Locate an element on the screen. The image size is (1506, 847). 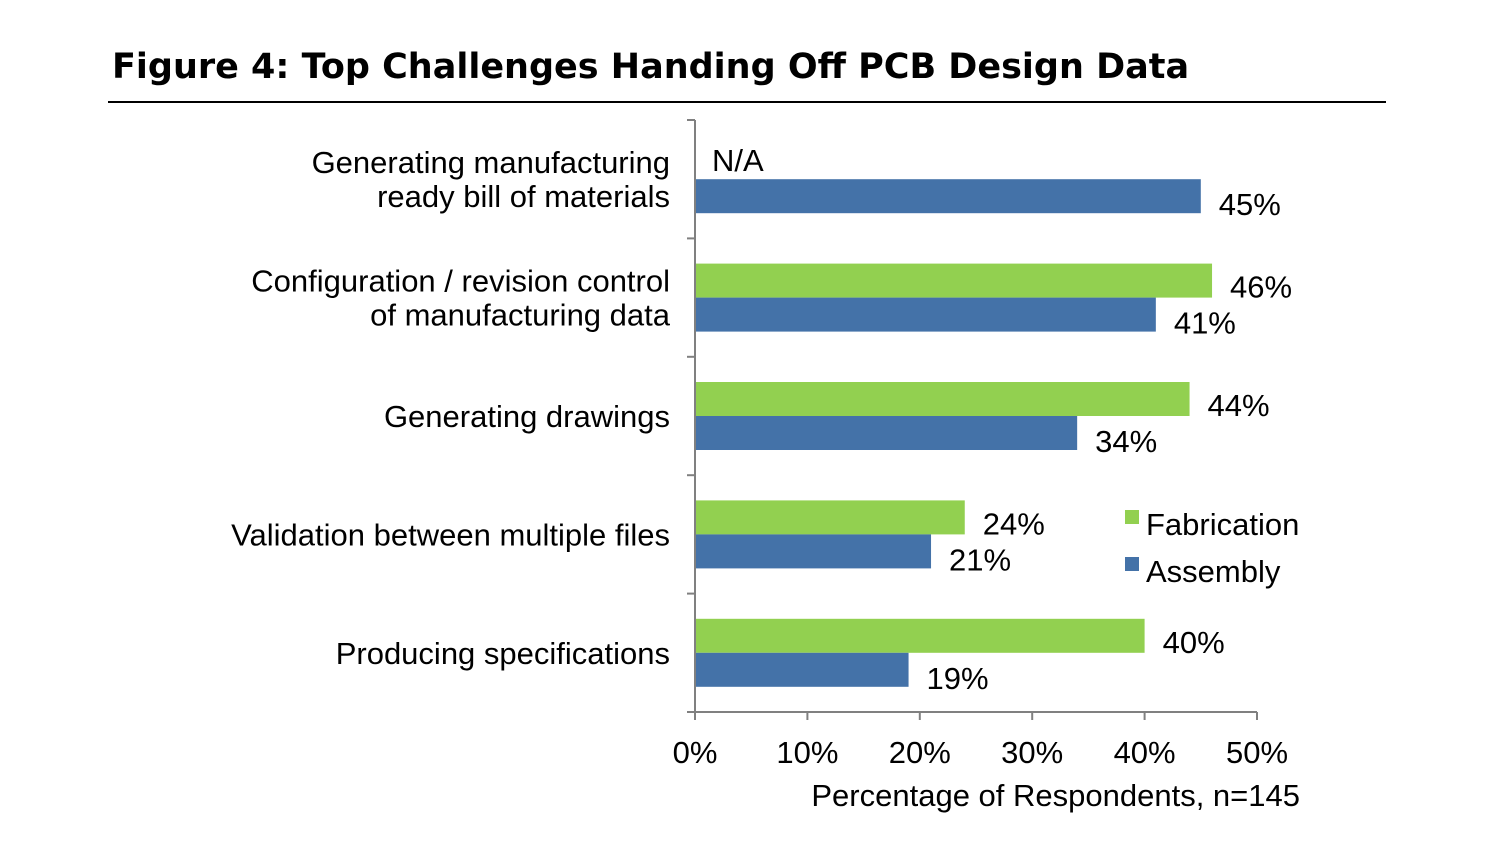
data-label: 34% is located at coordinates (1126, 441).